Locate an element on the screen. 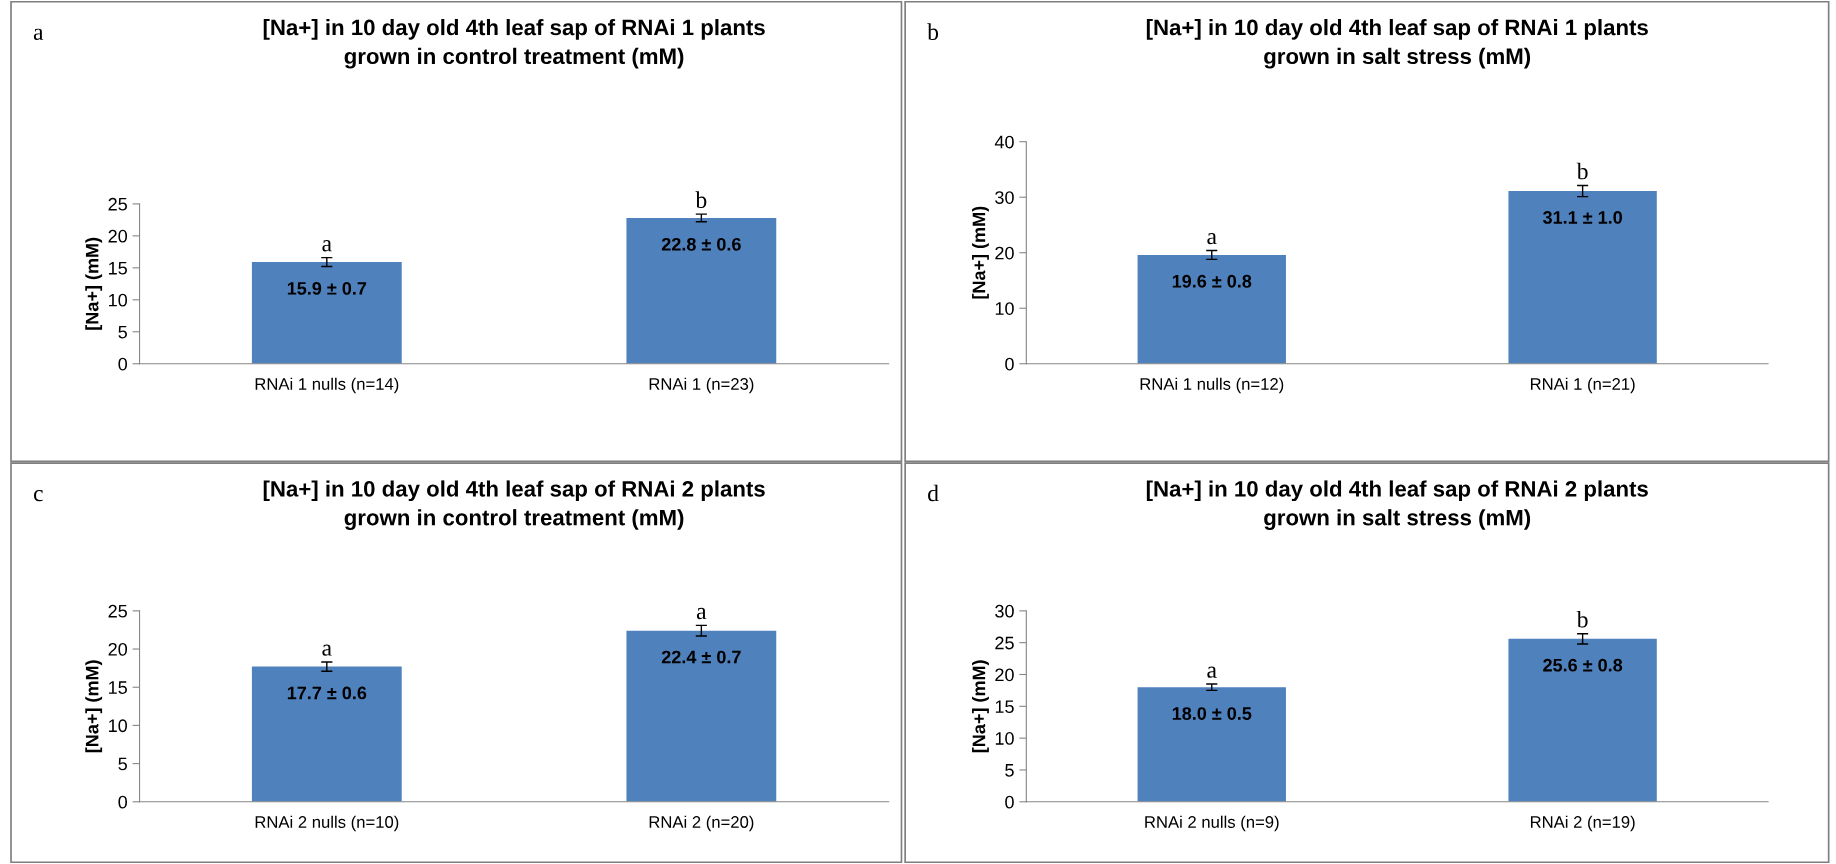 The width and height of the screenshot is (1836, 864). chart-title: [Na+] in 10 day old 4th leaf sap of RNAi 1 plants grown in salt stress (mM) is located at coordinates (1397, 44).